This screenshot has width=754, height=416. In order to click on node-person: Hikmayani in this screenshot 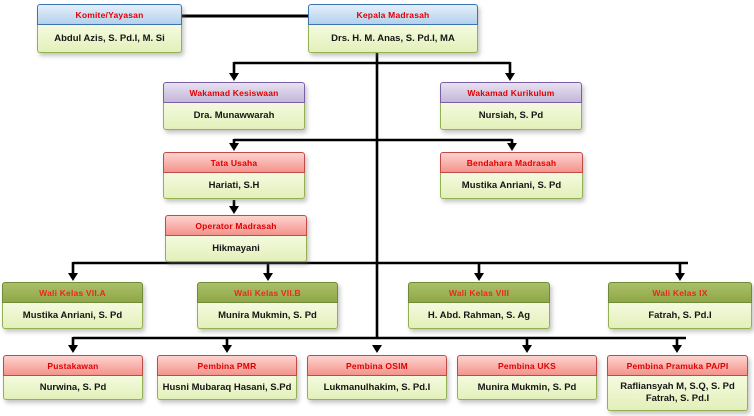, I will do `click(236, 249)`.